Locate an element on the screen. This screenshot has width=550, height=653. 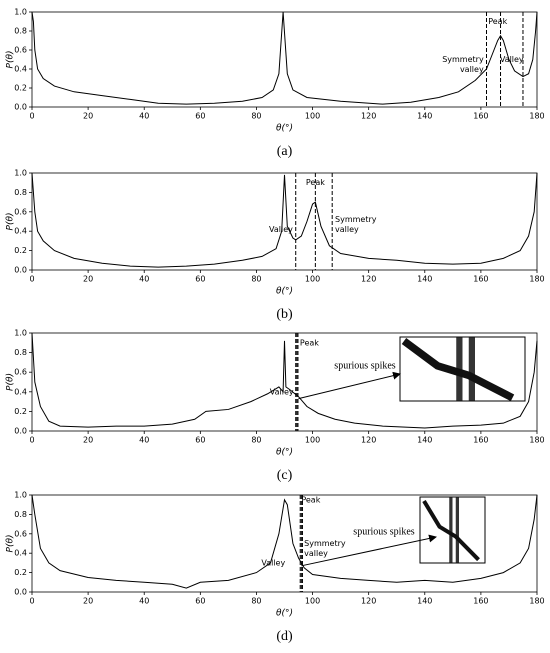
callout-arrow is located at coordinates (349, 385).